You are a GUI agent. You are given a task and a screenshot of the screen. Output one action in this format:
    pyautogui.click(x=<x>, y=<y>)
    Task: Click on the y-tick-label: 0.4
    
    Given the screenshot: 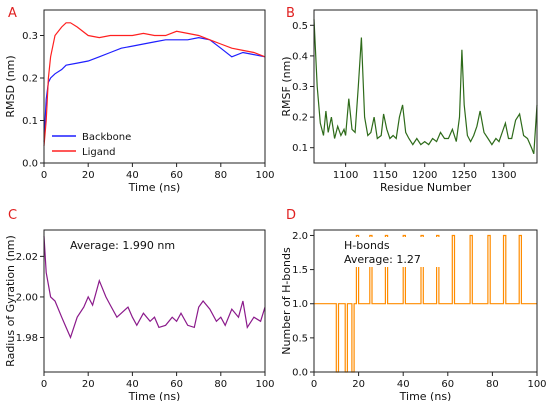 What is the action you would take?
    pyautogui.click(x=300, y=56)
    